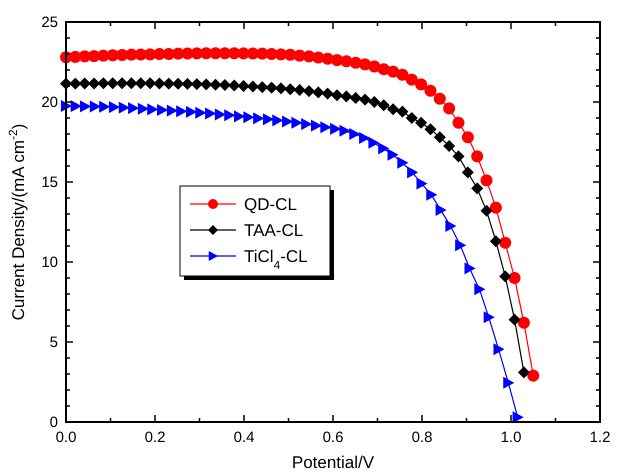 This screenshot has width=617, height=476. What do you see at coordinates (274, 230) in the screenshot?
I see `legend-label: TAA-CL` at bounding box center [274, 230].